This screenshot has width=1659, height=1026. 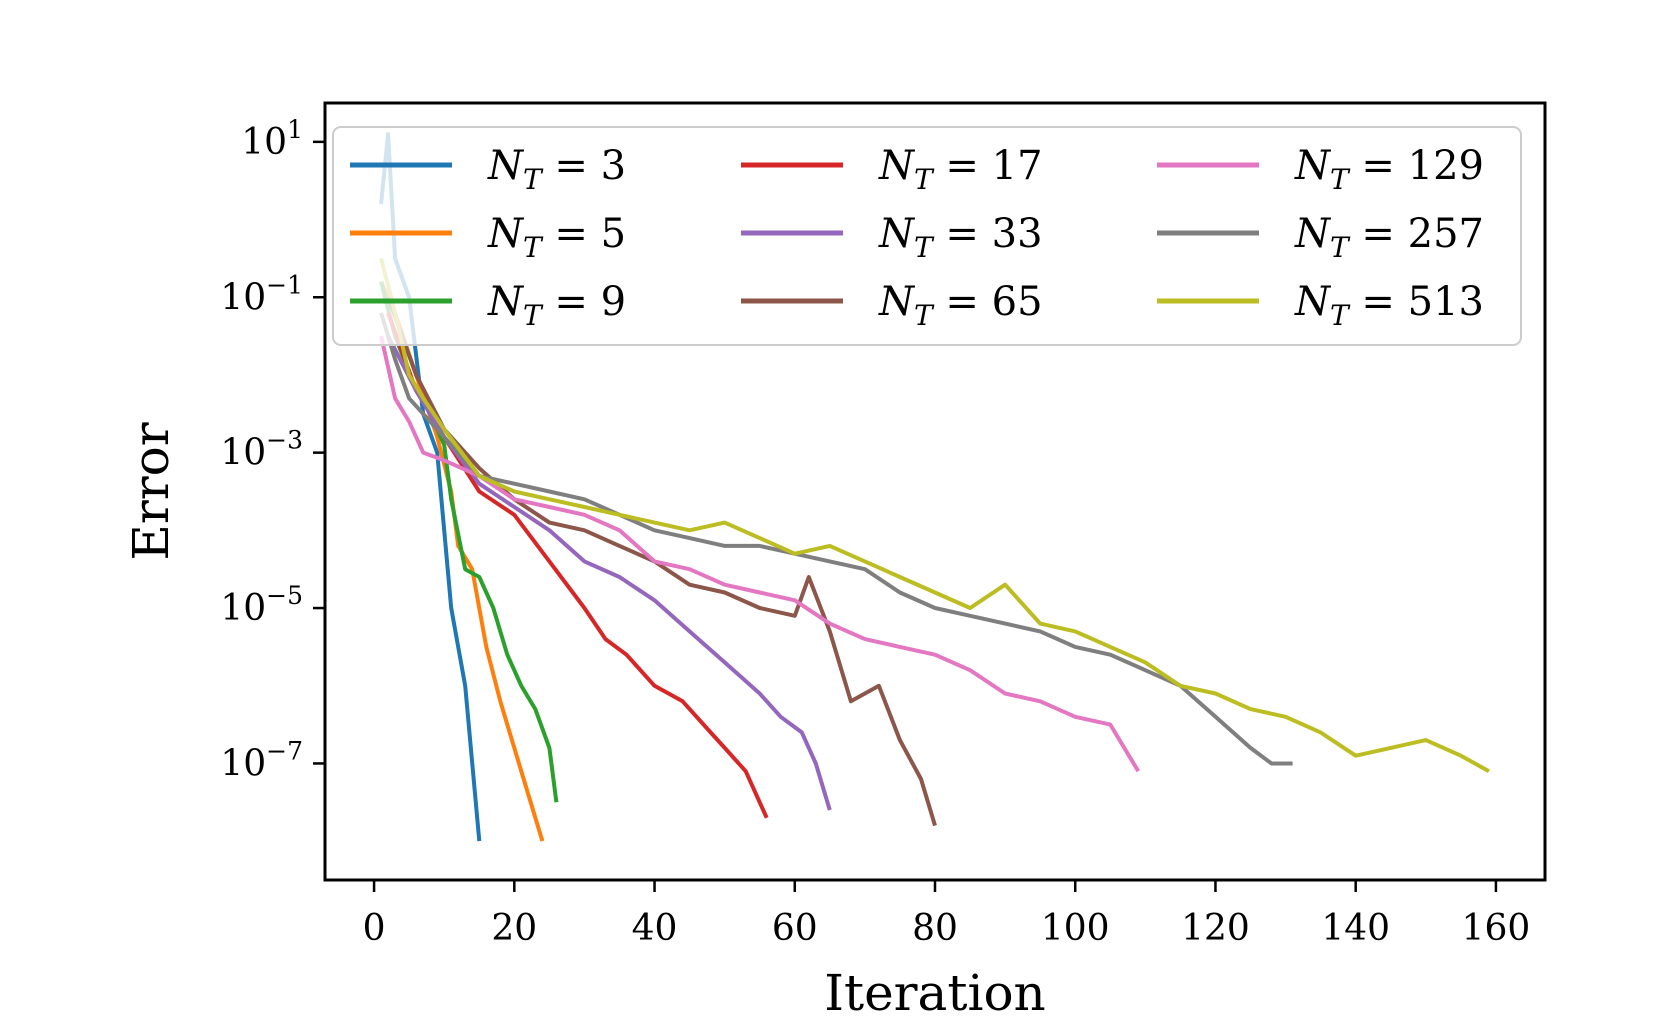 I want to click on x-tick-label: 140, so click(x=1355, y=928).